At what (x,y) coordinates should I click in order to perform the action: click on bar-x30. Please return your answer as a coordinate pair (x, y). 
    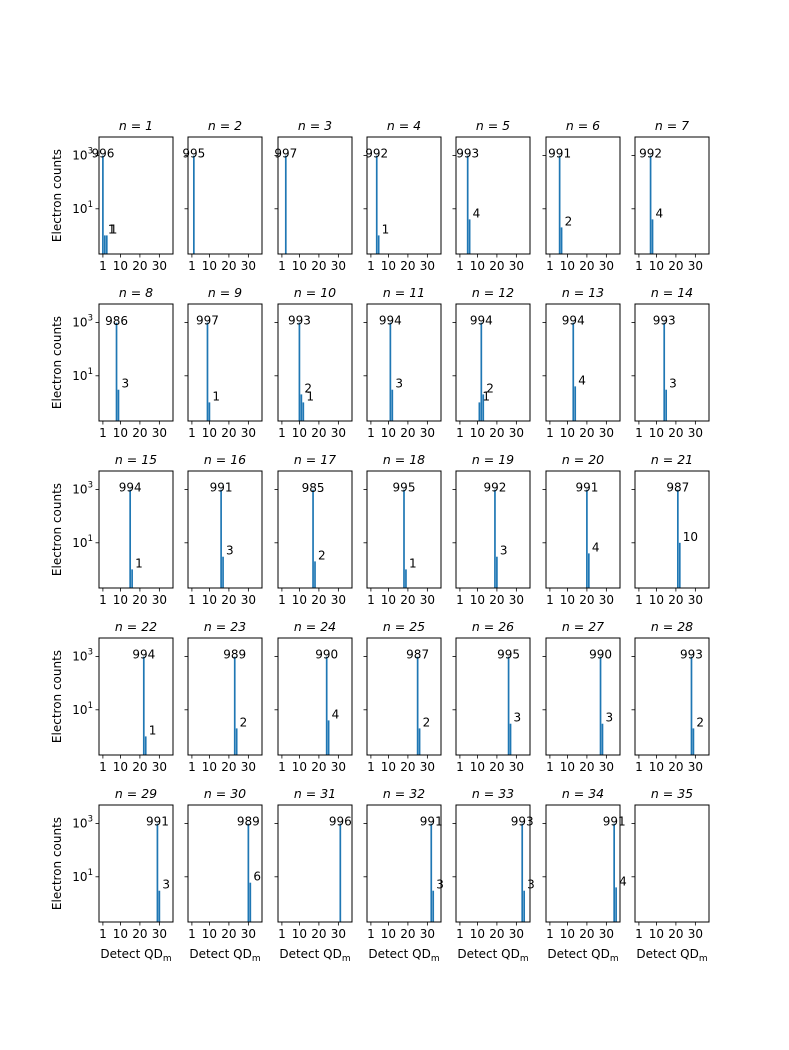
    Looking at the image, I should click on (159, 906).